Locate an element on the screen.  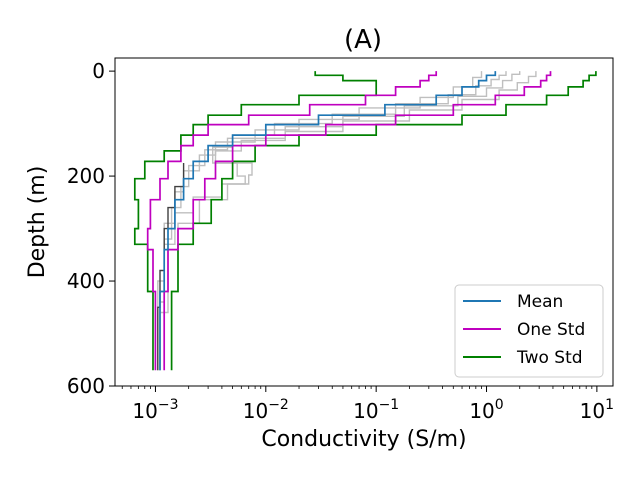
y-tick-label: 200 is located at coordinates (86, 176).